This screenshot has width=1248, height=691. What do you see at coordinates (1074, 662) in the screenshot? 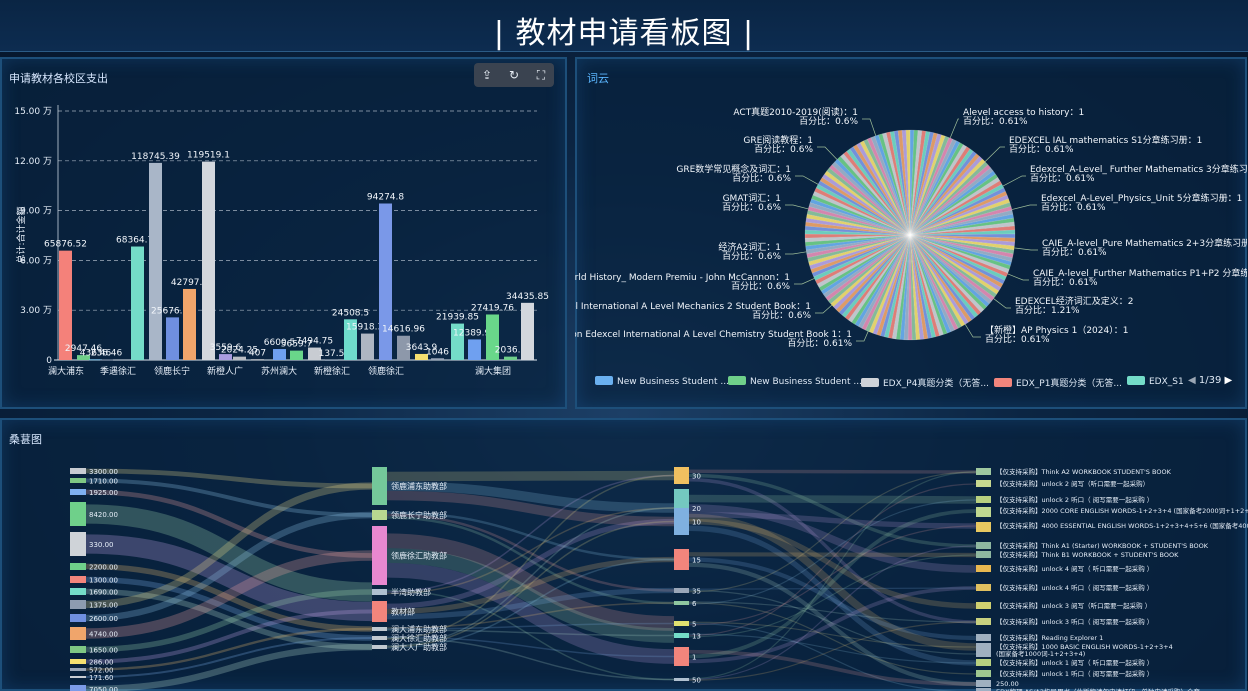
I see `sankey-book-label: 【仅支持采购】unlock 1 阅写（ 听口需要一起采购 ）` at bounding box center [1074, 662].